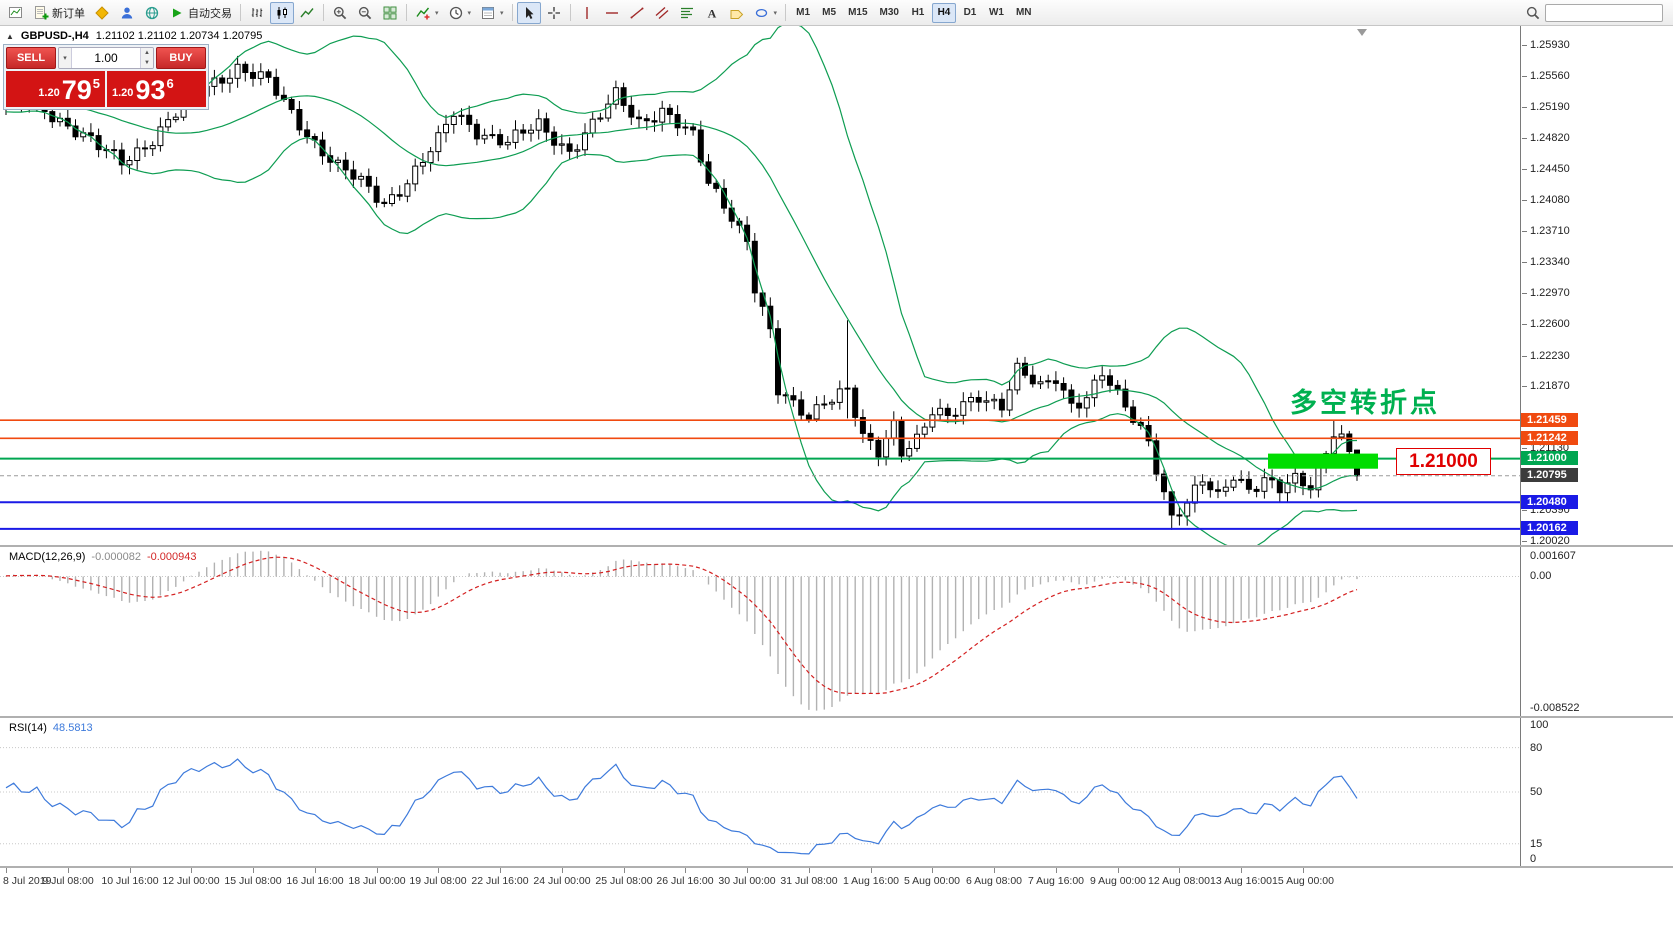 This screenshot has height=950, width=1673. I want to click on timeframe-group: M1 M5 M15 M30 H1 H4 D1 W1 MN, so click(913, 12).